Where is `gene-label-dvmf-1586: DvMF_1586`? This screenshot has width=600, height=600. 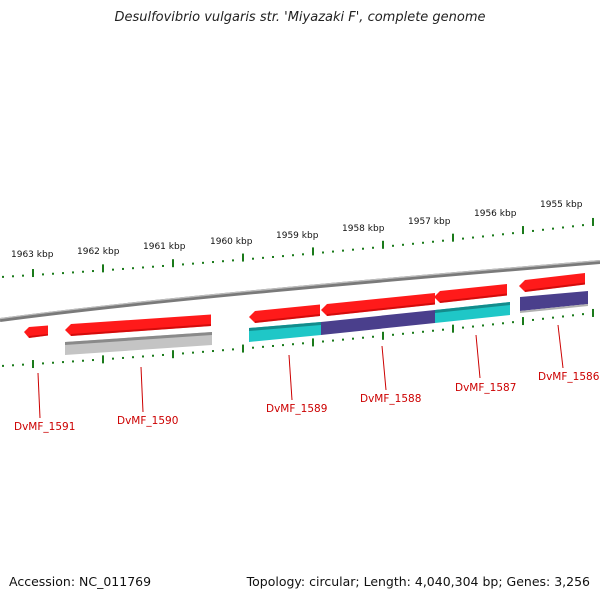 gene-label-dvmf-1586: DvMF_1586 is located at coordinates (569, 377).